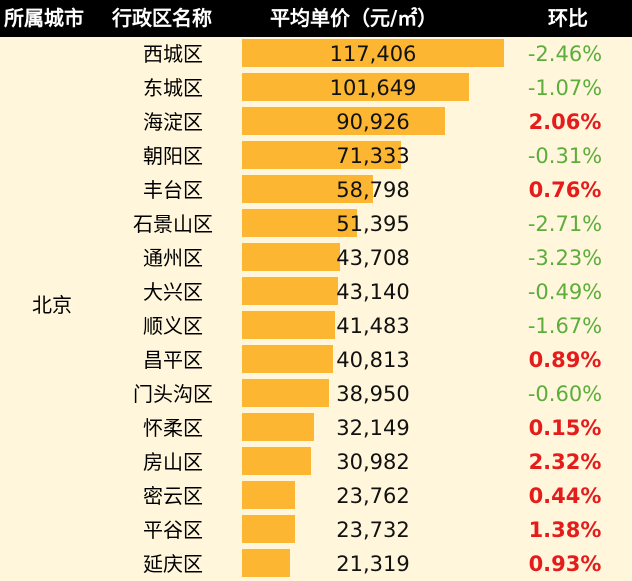 Image resolution: width=632 pixels, height=581 pixels. Describe the element at coordinates (173, 462) in the screenshot. I see `district-name: 房山区` at that location.